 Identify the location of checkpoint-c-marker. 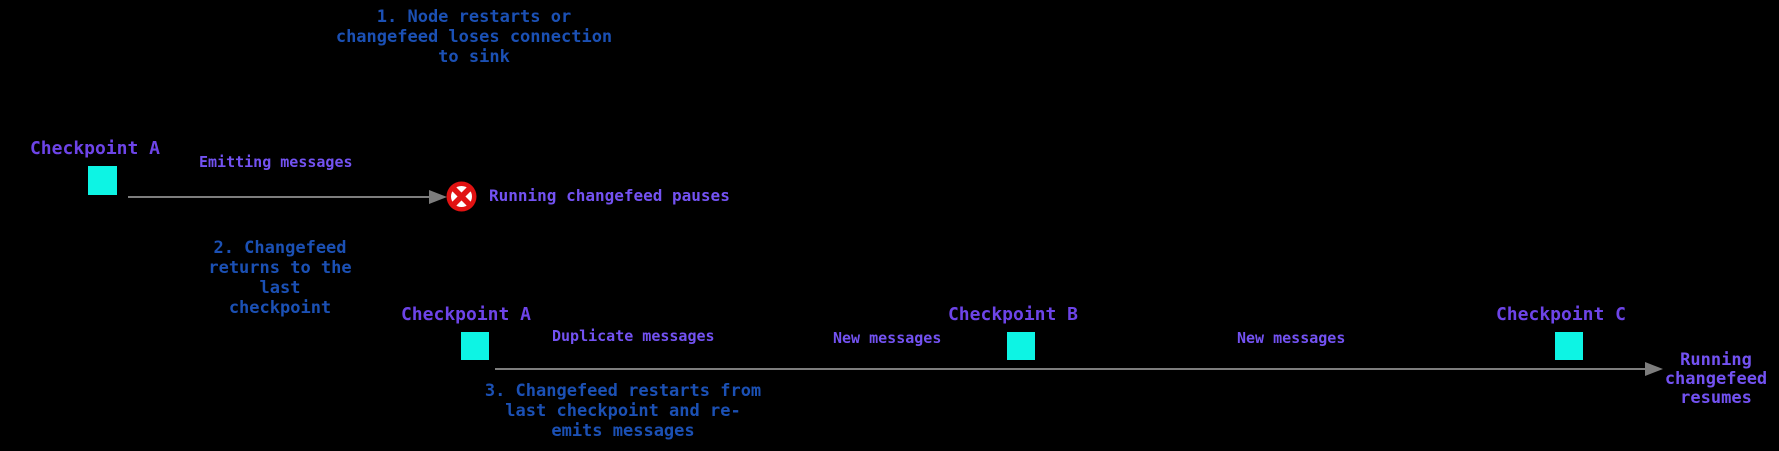
(1569, 346).